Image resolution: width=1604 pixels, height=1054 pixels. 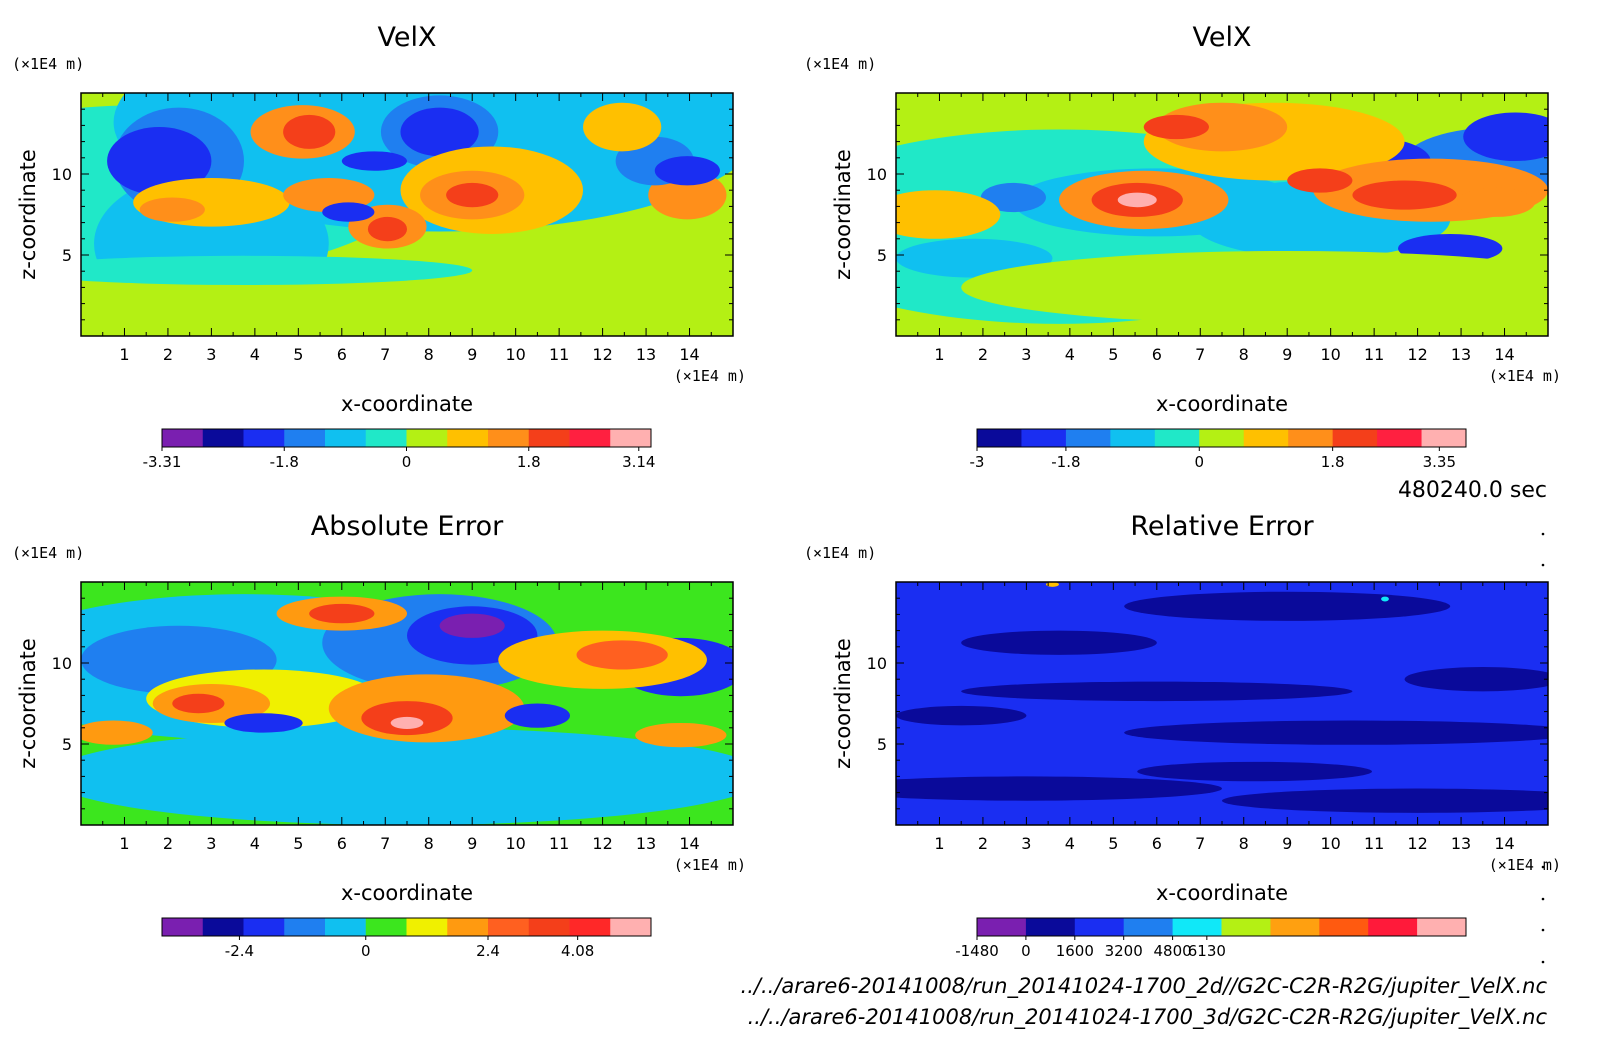 What do you see at coordinates (399, 449) in the screenshot?
I see `colorbar: -3.31 -1.8 0 1.8 3.14` at bounding box center [399, 449].